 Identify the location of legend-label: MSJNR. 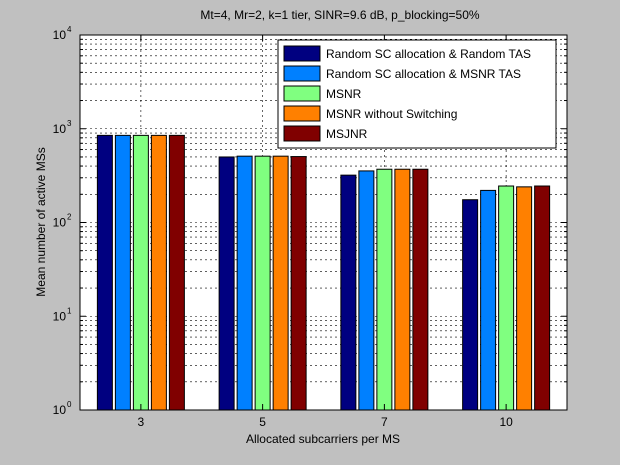
(347, 134).